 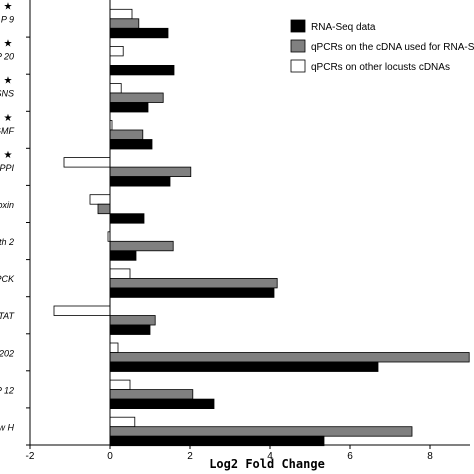 I want to click on category-label: SNS, so click(x=7, y=94).